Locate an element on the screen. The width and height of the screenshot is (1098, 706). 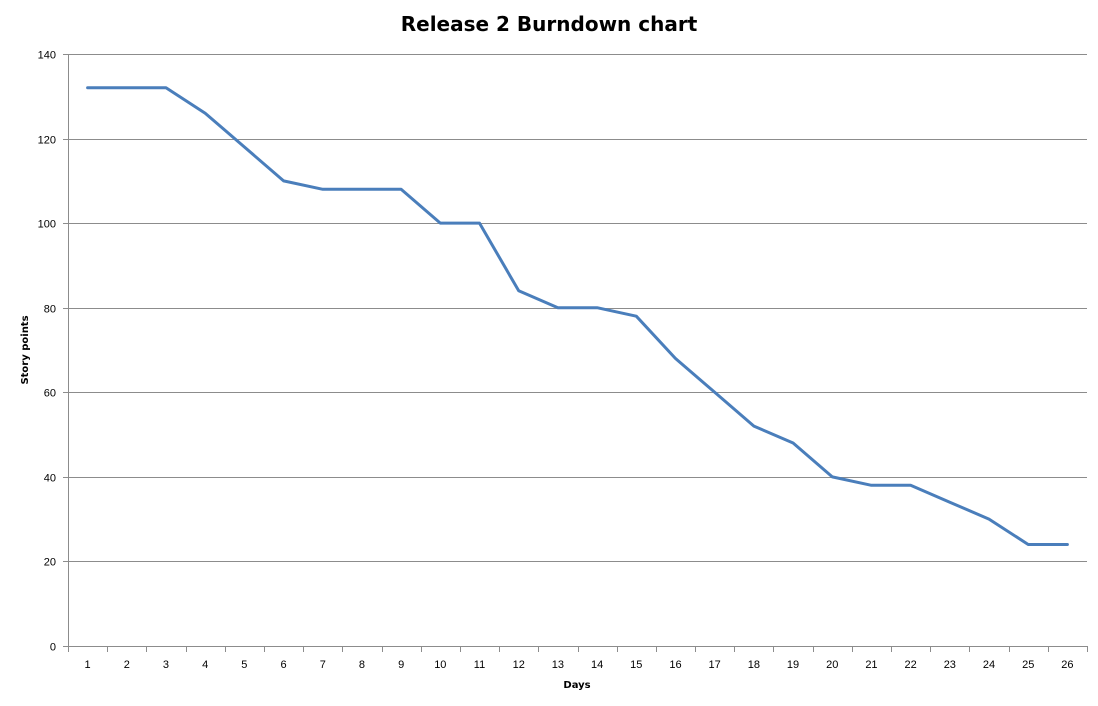
x-tick-label-17: 17 is located at coordinates (715, 665).